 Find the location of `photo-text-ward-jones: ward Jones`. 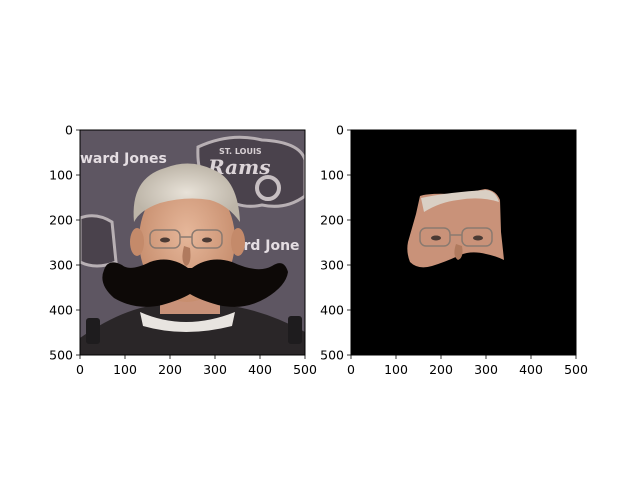

photo-text-ward-jones: ward Jones is located at coordinates (123, 159).